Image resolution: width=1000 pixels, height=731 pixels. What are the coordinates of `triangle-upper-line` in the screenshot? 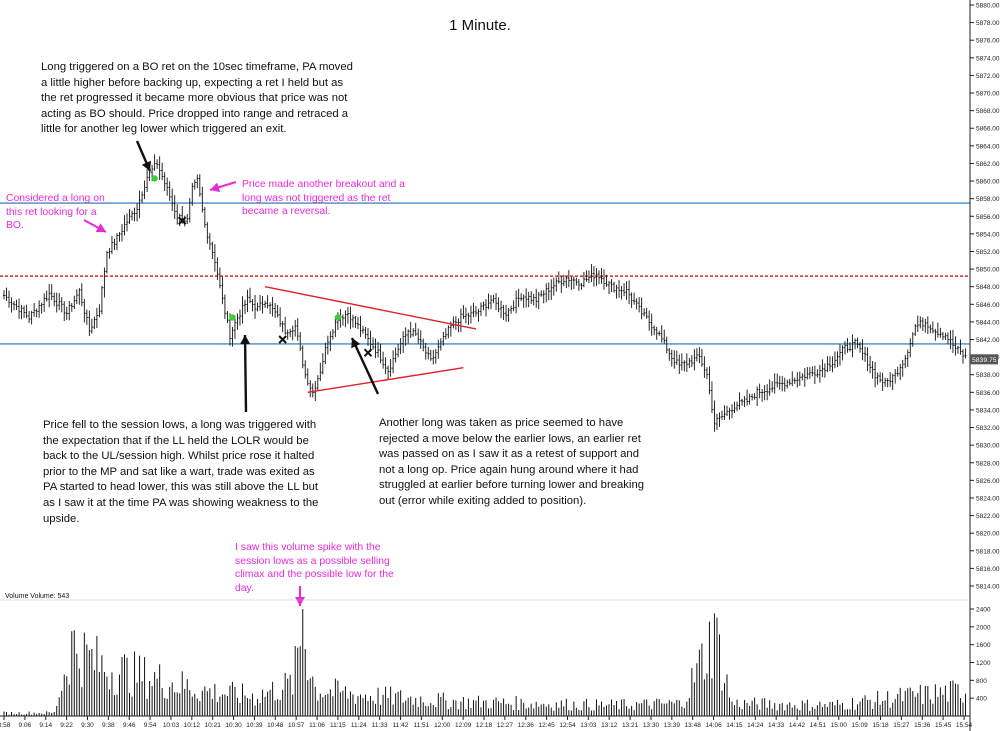 It's located at (370, 308).